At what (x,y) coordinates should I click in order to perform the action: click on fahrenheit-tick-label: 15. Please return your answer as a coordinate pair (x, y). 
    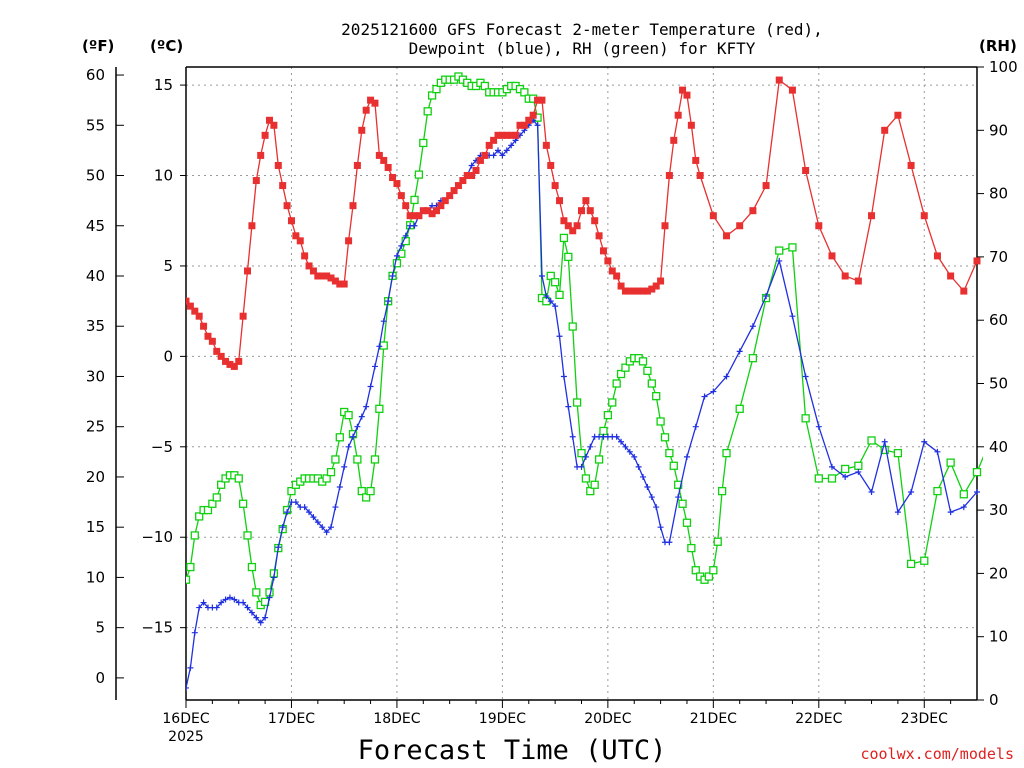
    Looking at the image, I should click on (95, 527).